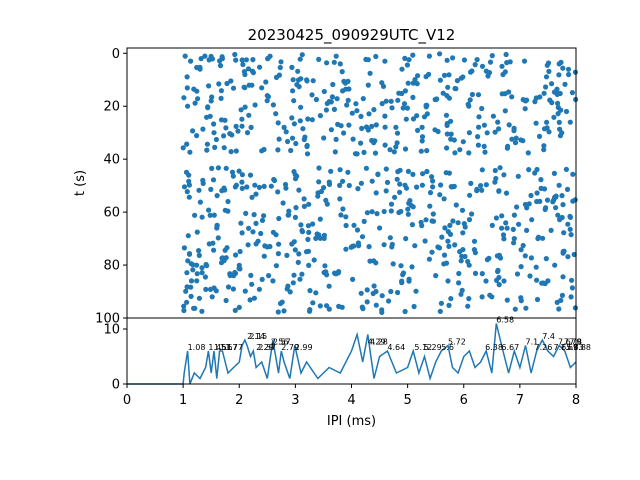  Describe the element at coordinates (433, 347) in the screenshot. I see `ipi-peak-label: 5.29` at that location.